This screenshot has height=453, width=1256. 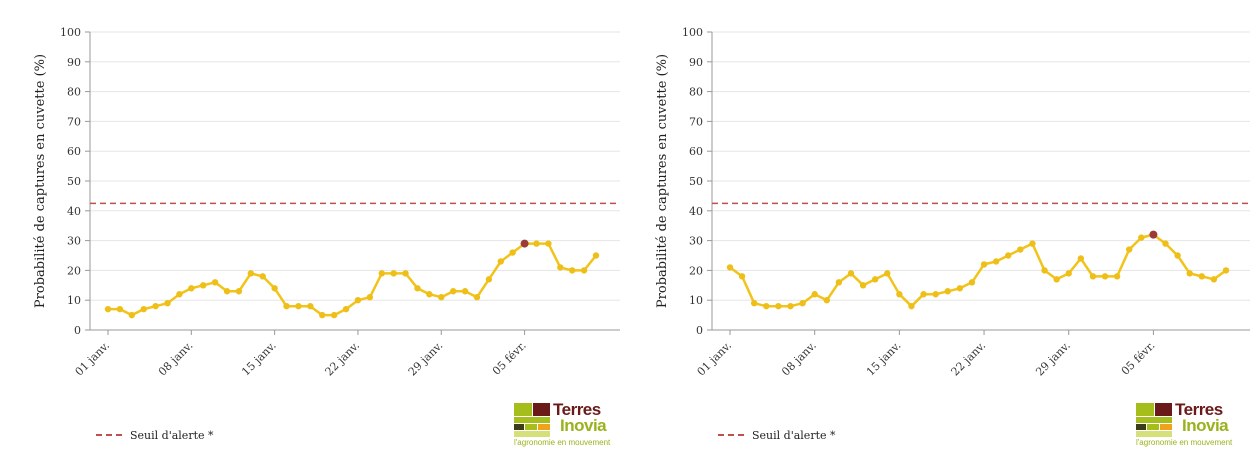 What do you see at coordinates (1154, 420) in the screenshot?
I see `logo-mark` at bounding box center [1154, 420].